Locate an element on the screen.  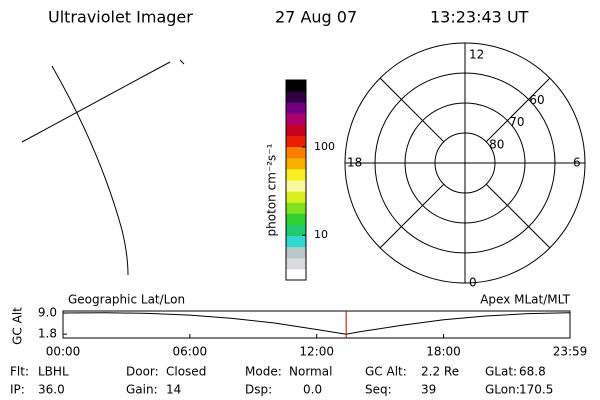
y-tick-label: 1.8 is located at coordinates (47, 334).